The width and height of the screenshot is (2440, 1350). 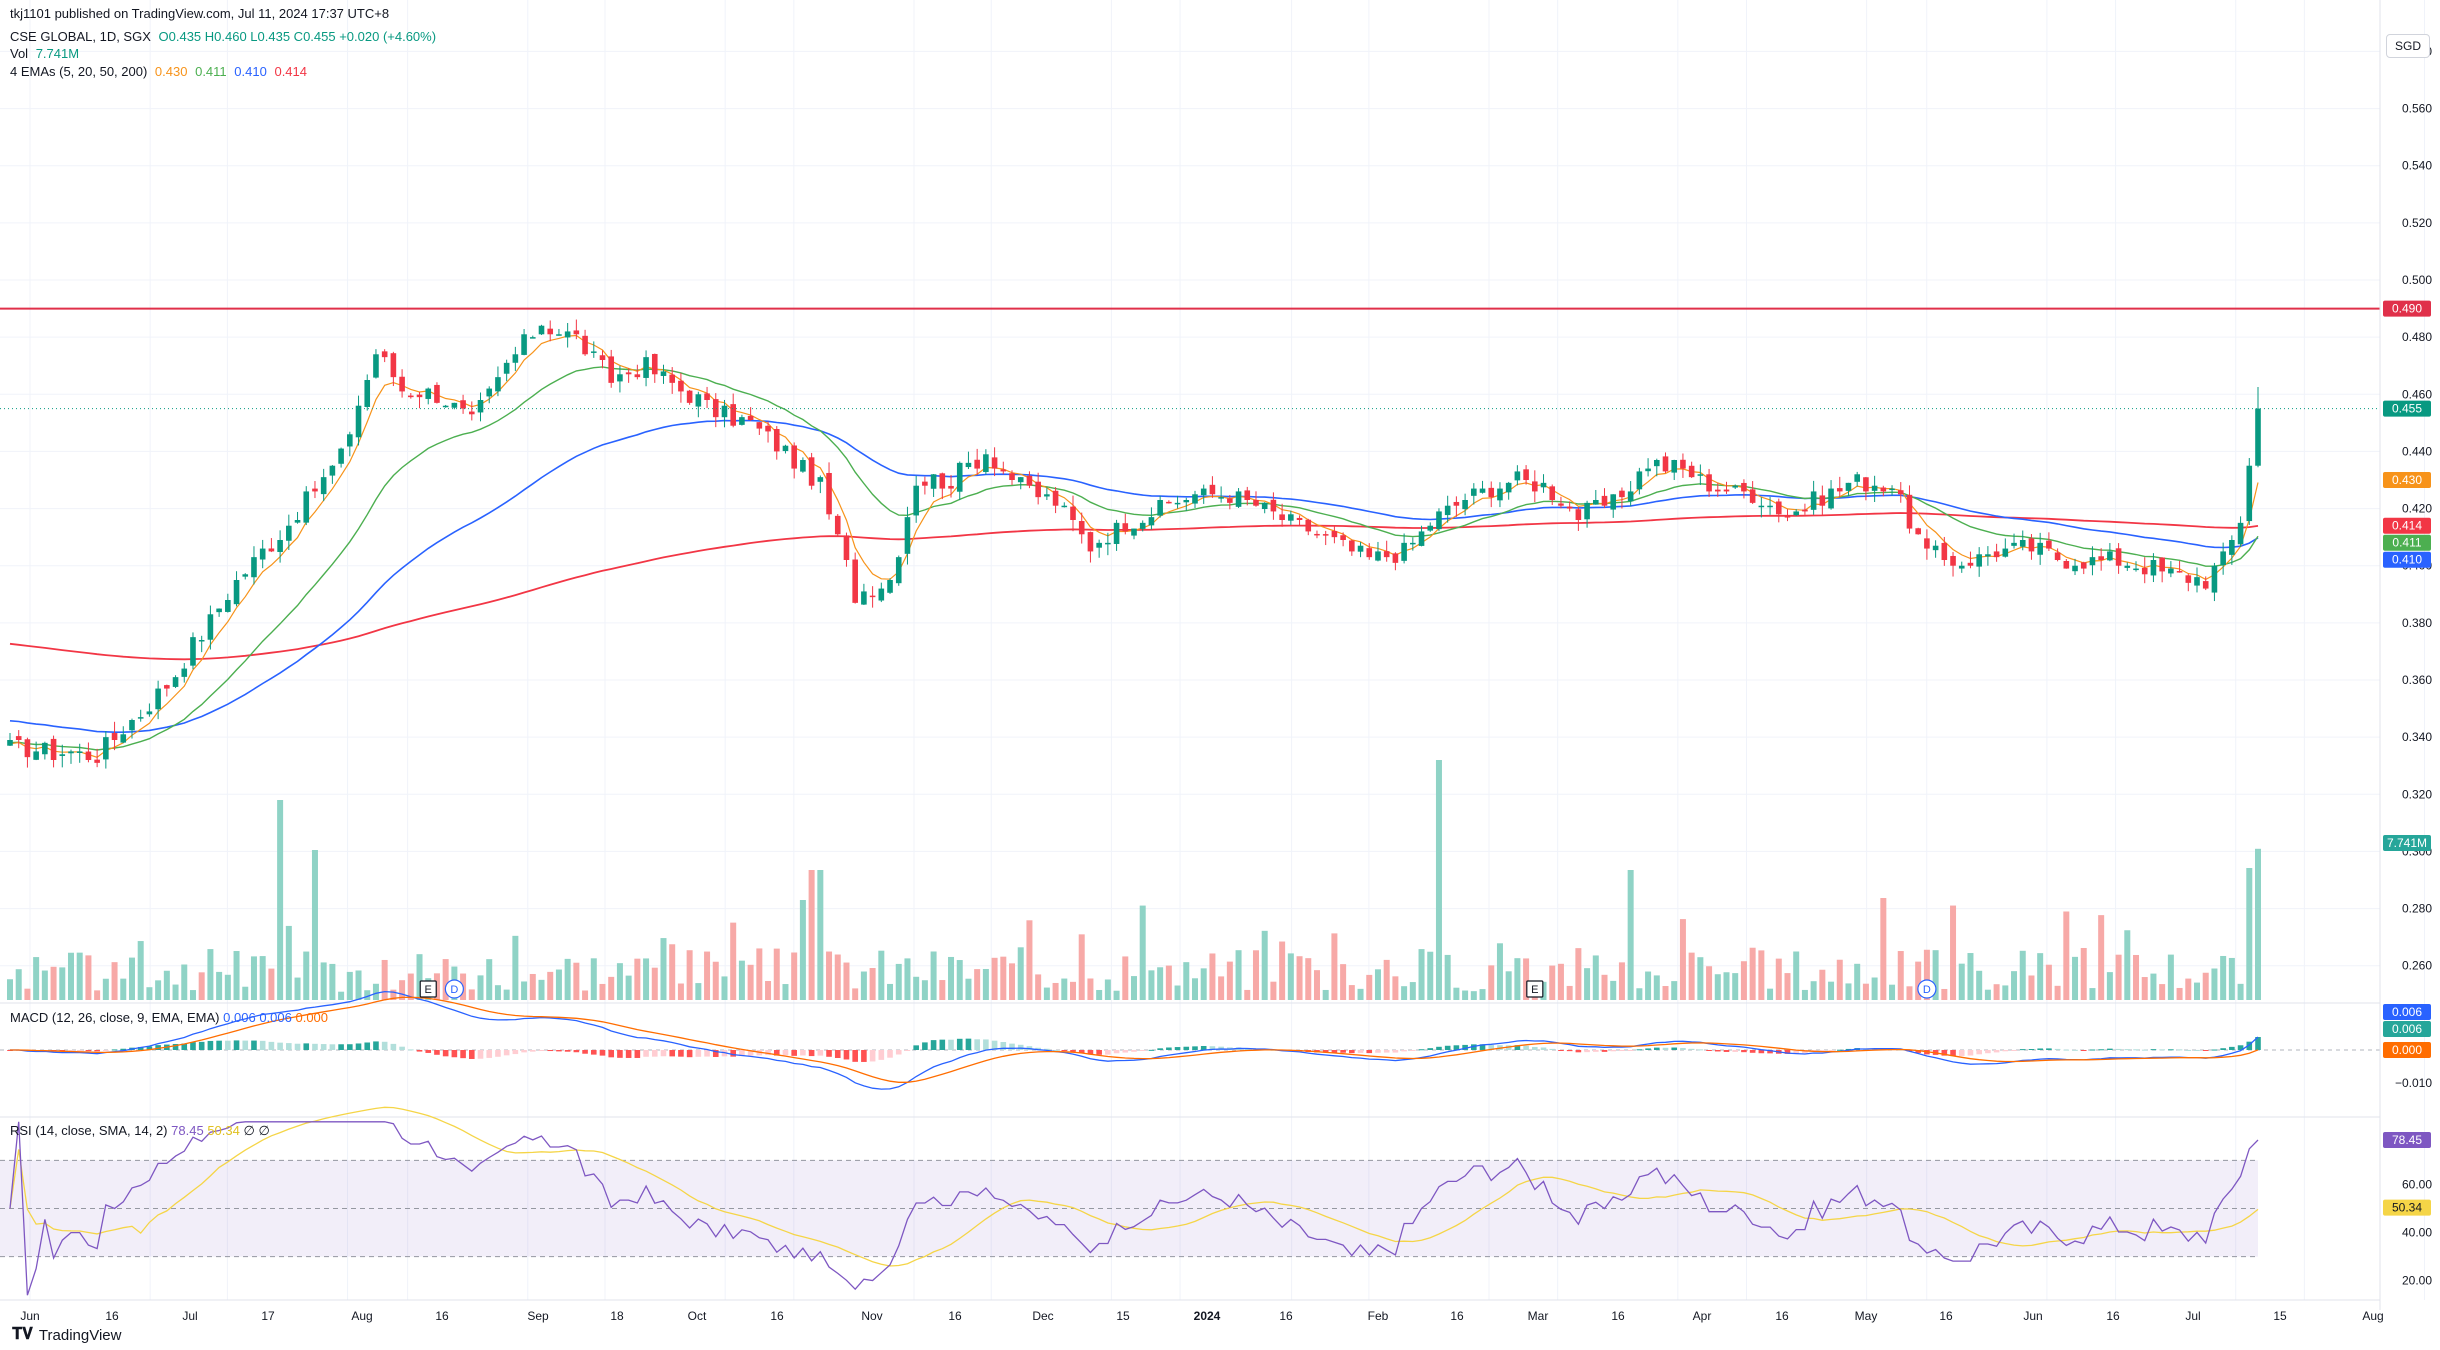 I want to click on ema-label: 4 EMAs (5, 20, 50, 200), so click(x=79, y=71).